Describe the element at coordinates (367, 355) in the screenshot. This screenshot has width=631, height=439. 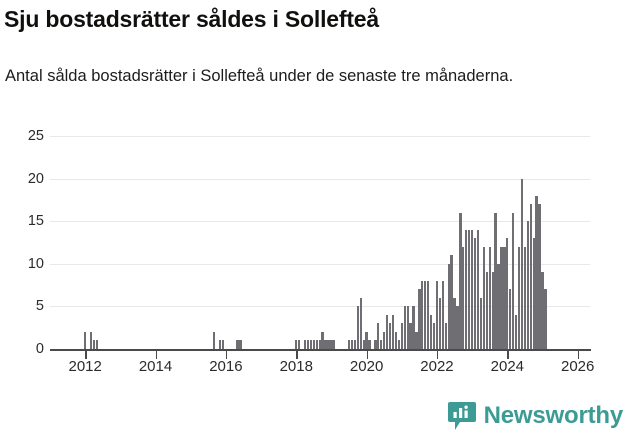
I see `x-tick-mark-2020` at that location.